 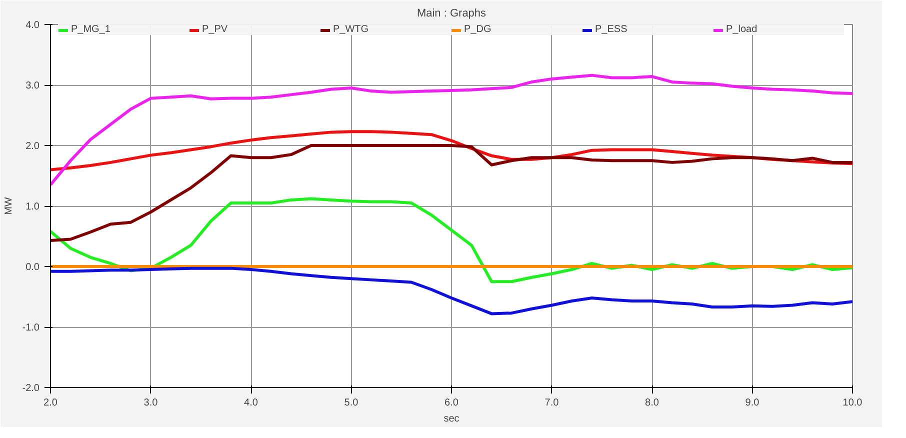 What do you see at coordinates (215, 29) in the screenshot?
I see `legend-label: P_PV` at bounding box center [215, 29].